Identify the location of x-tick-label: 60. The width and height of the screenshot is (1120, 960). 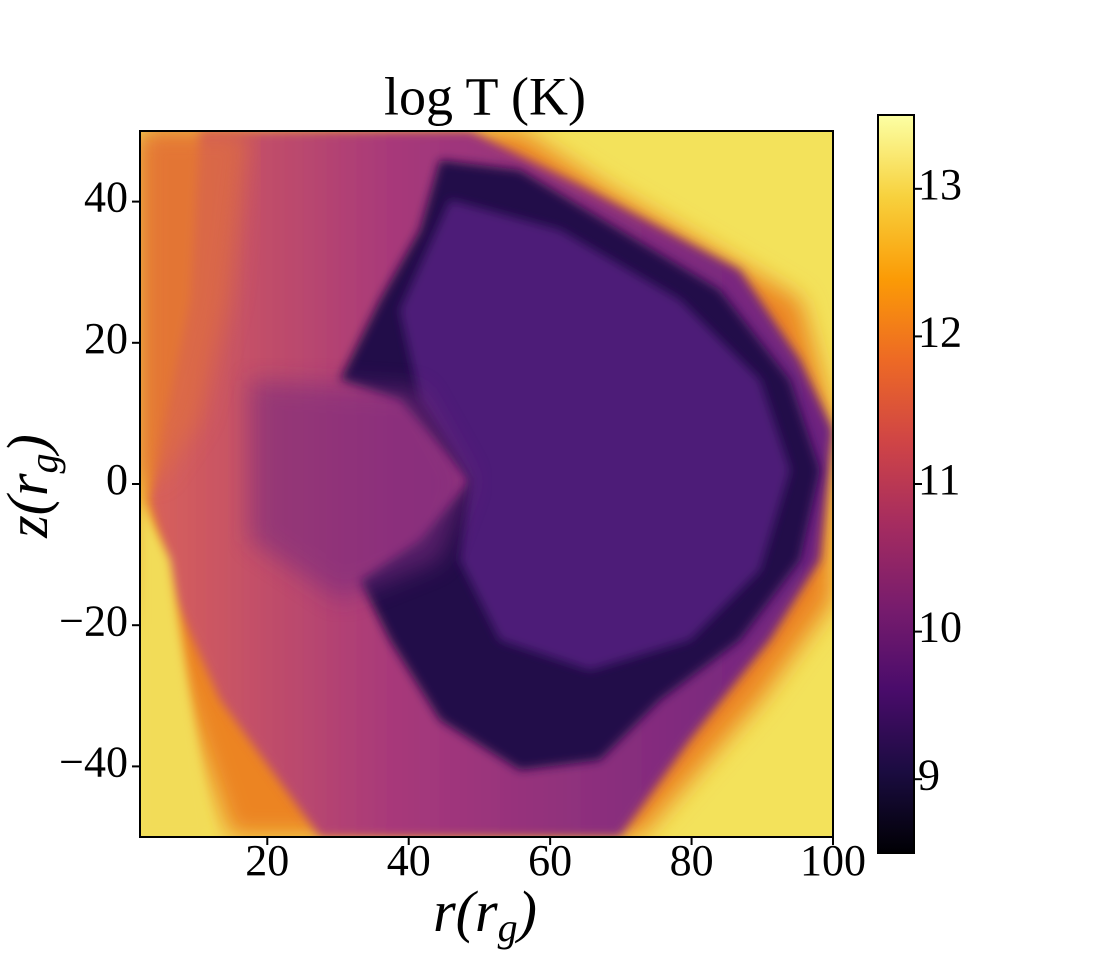
(550, 860).